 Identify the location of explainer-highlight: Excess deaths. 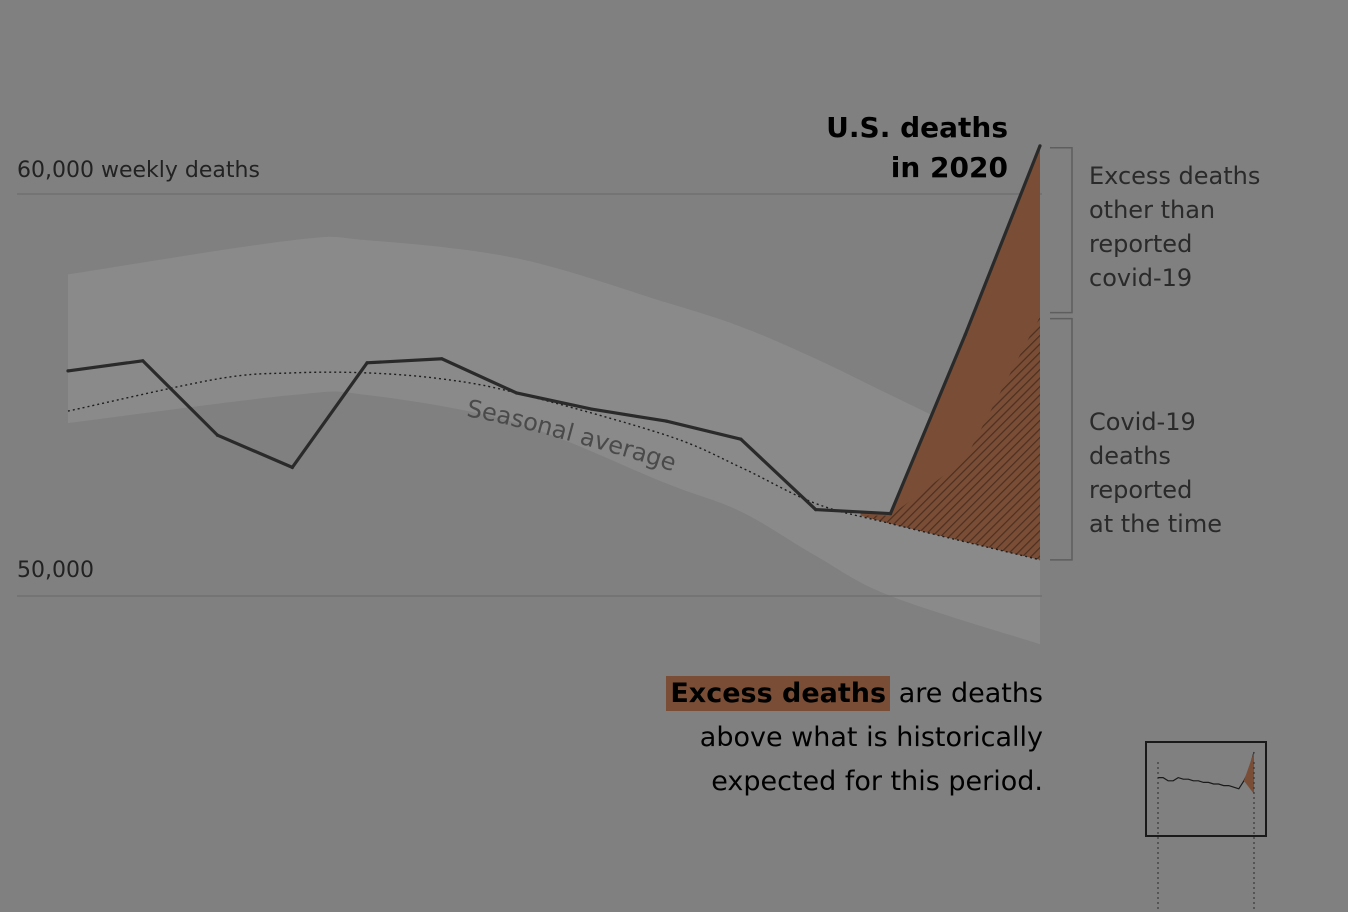
(778, 693).